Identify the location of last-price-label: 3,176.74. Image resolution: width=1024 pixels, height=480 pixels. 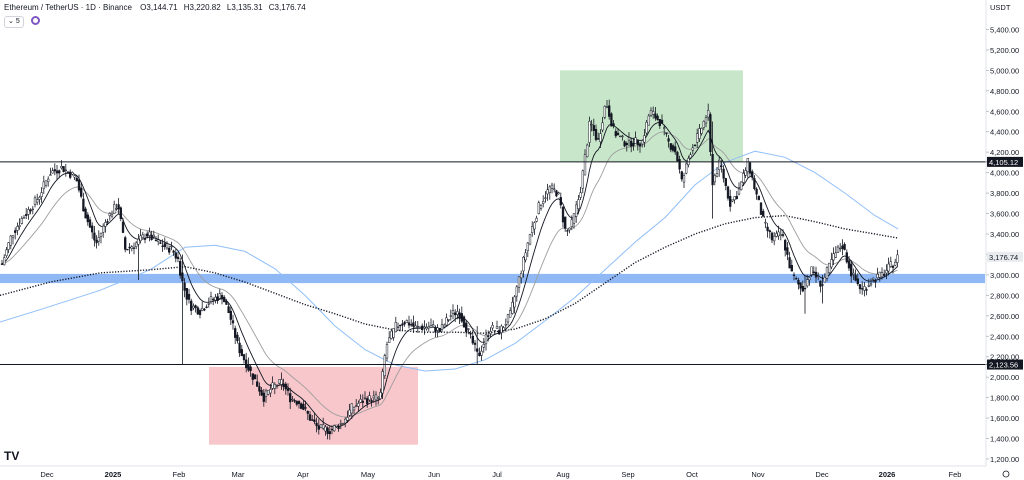
(1003, 257).